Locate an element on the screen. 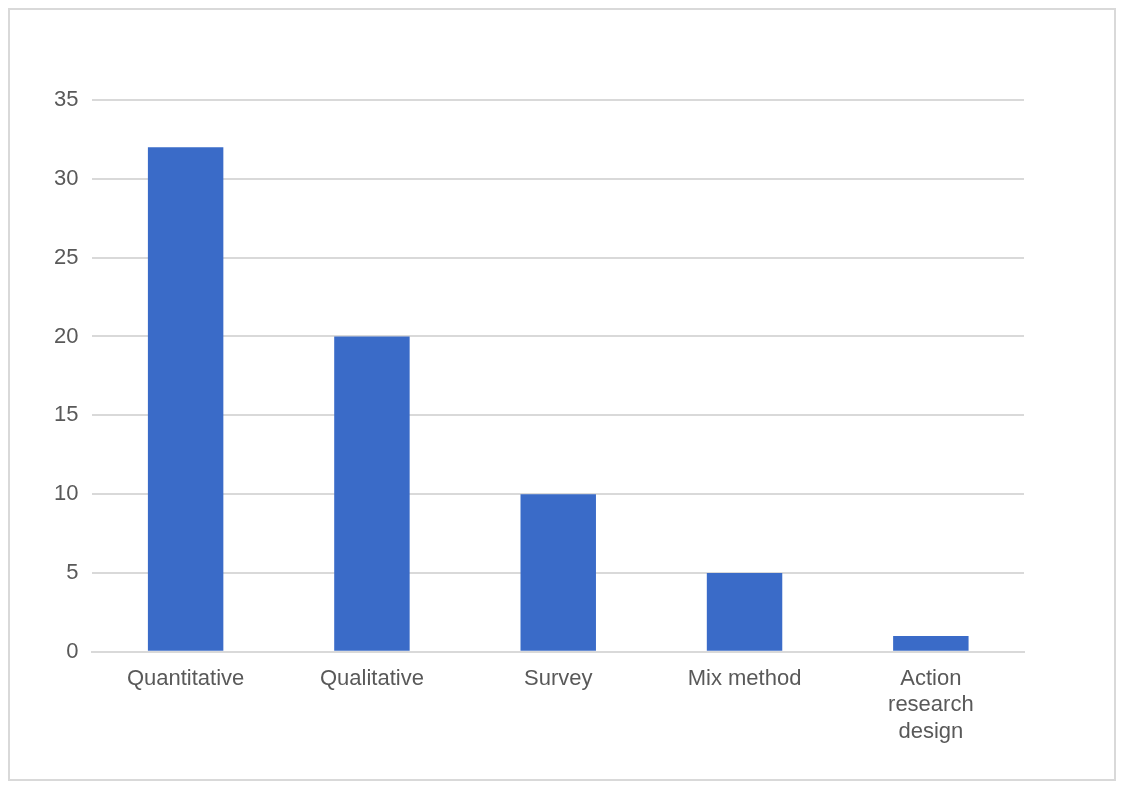  x-tick-label: Mix method is located at coordinates (744, 678).